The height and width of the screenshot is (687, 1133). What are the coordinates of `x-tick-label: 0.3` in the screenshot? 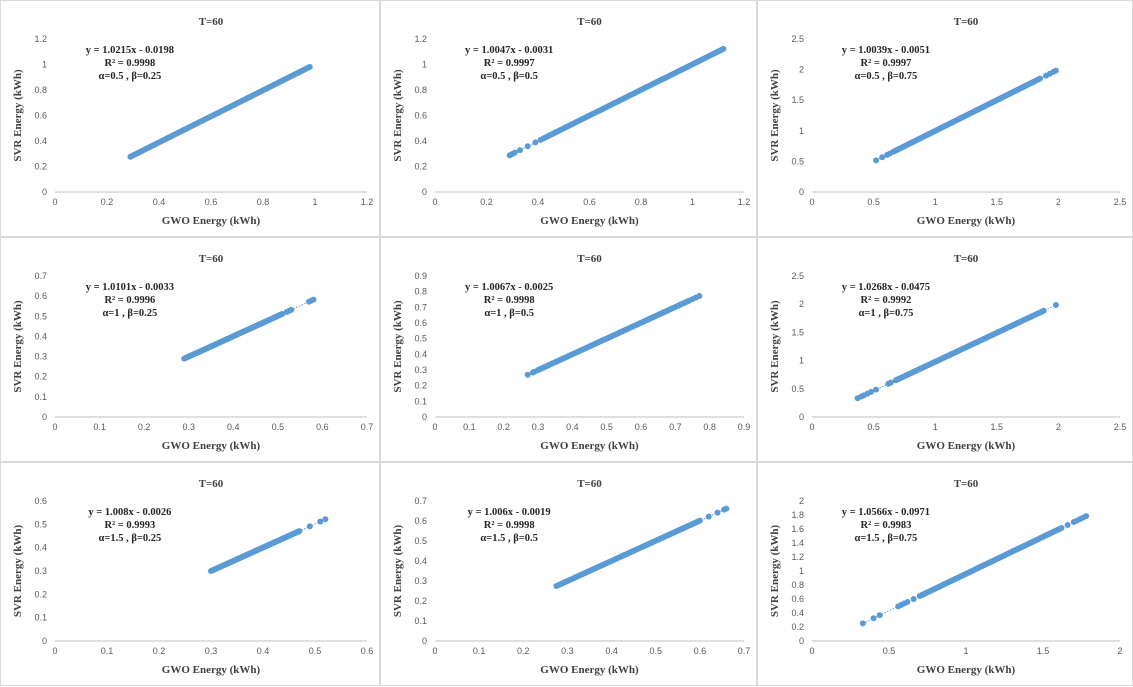 It's located at (188, 427).